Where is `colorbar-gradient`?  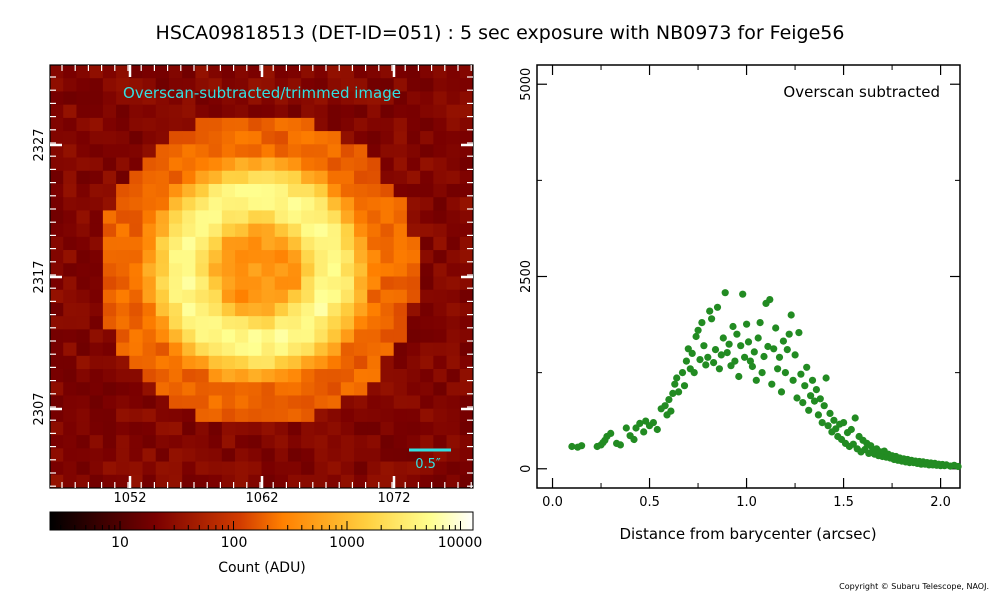 colorbar-gradient is located at coordinates (261, 521).